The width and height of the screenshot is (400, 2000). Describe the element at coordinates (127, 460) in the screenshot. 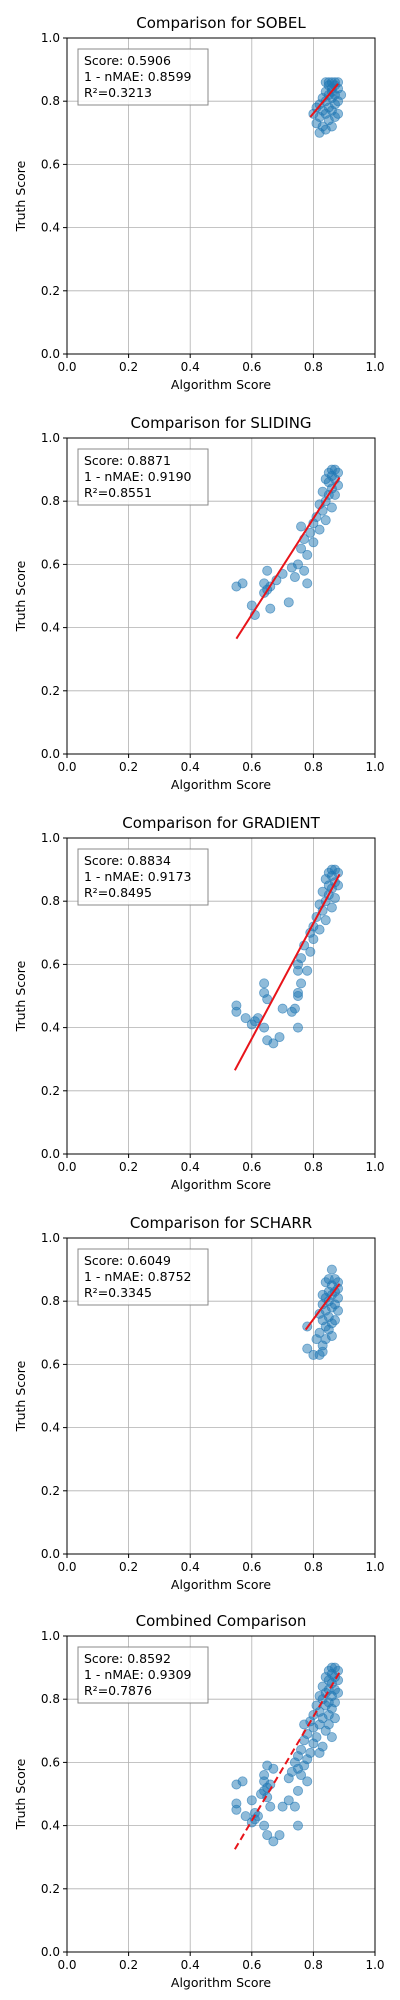

I see `stats-line: Score: 0.8871` at that location.